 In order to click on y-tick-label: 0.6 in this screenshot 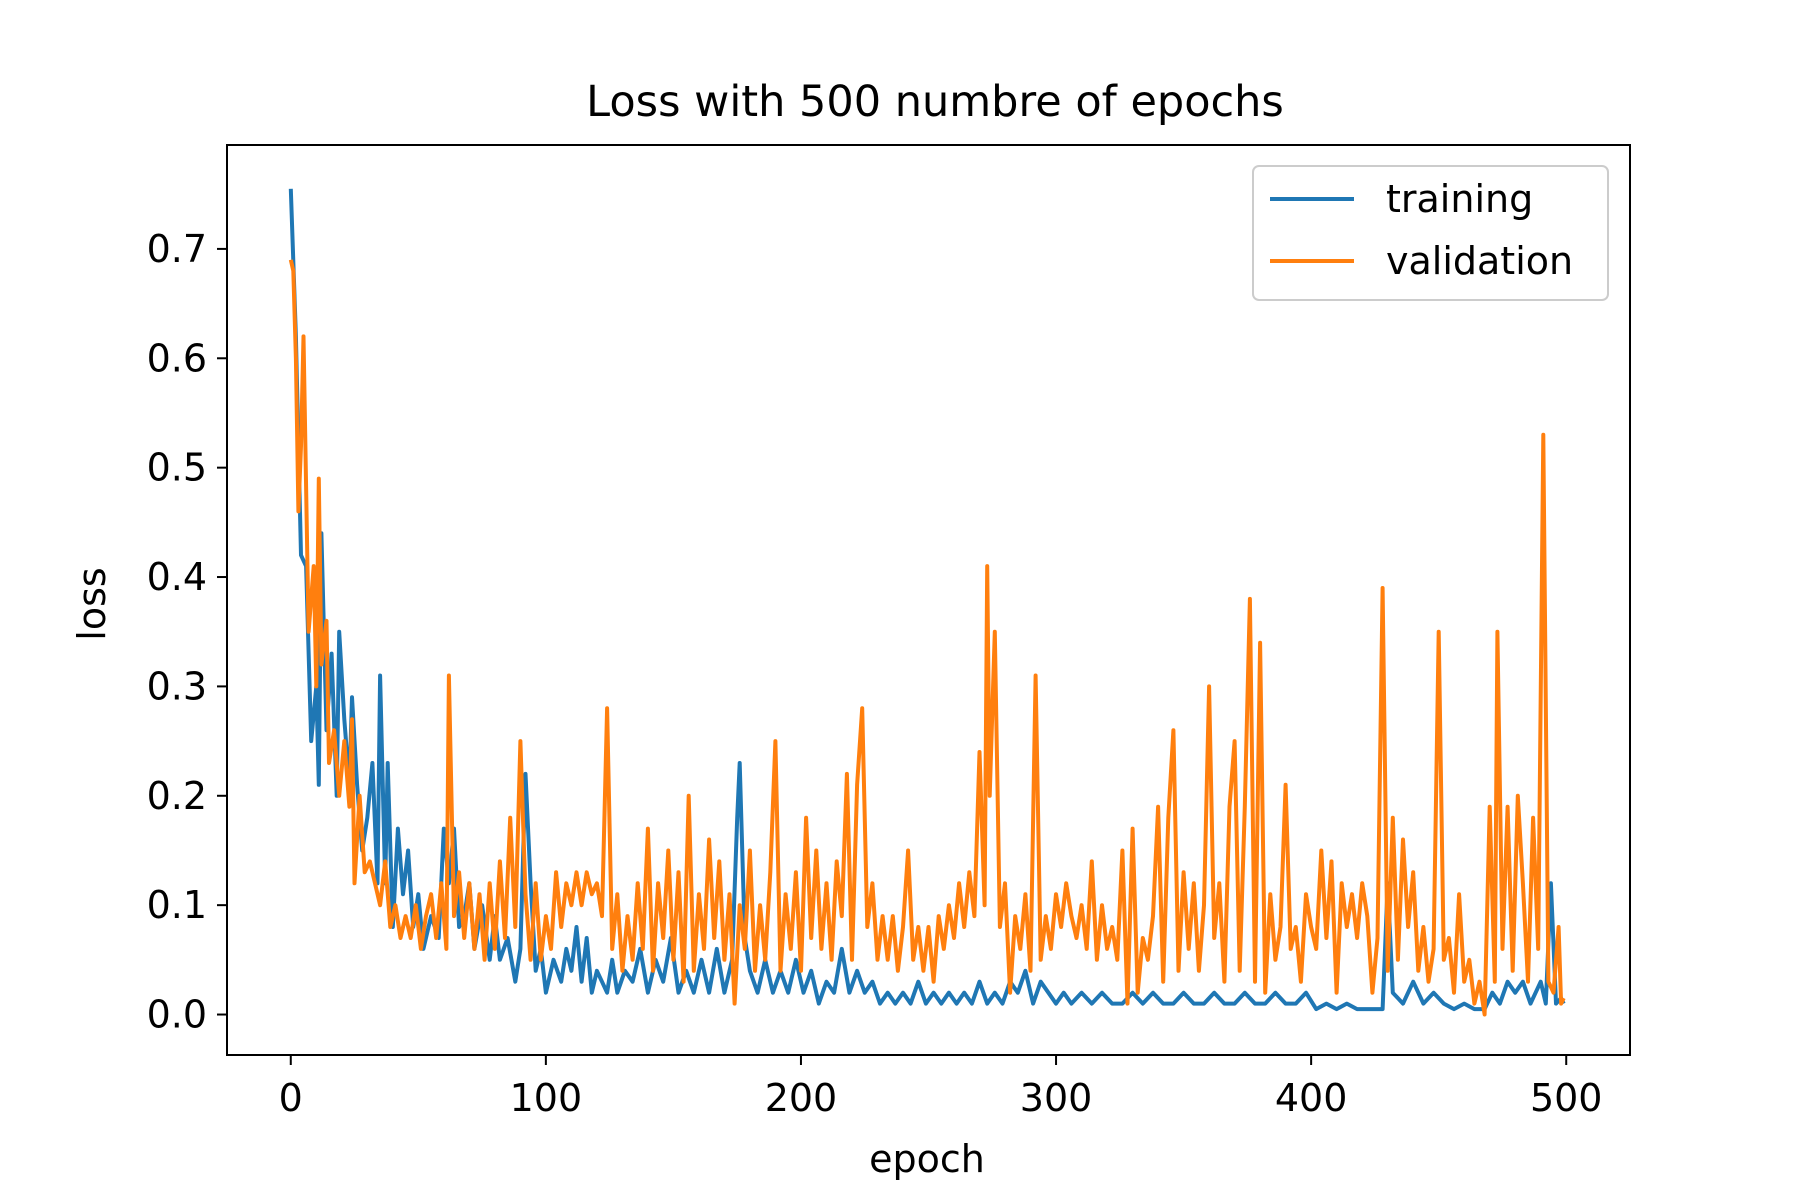, I will do `click(177, 358)`.